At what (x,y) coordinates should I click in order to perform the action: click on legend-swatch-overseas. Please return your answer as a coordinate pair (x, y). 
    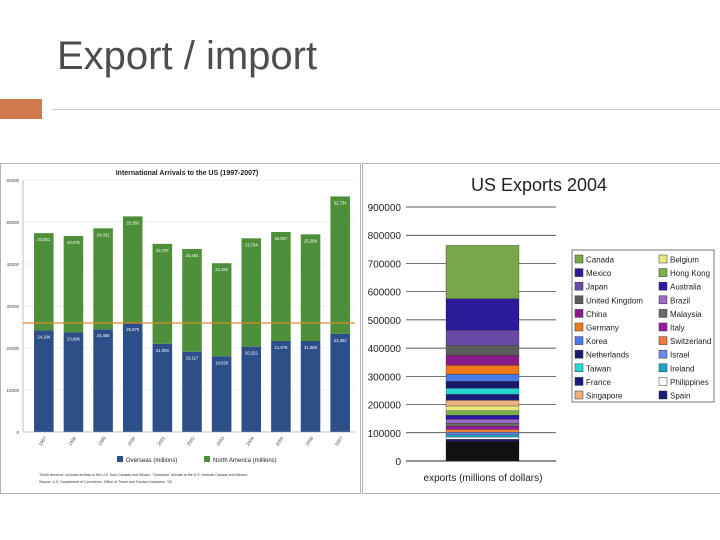
    Looking at the image, I should click on (120, 459).